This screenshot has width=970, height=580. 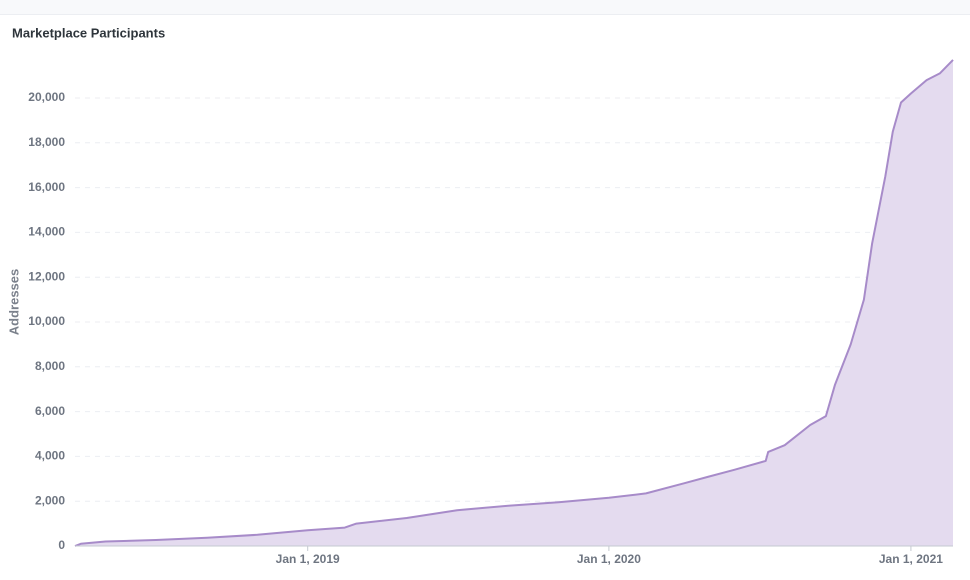 I want to click on y-tick-label: 16,000, so click(x=46, y=187).